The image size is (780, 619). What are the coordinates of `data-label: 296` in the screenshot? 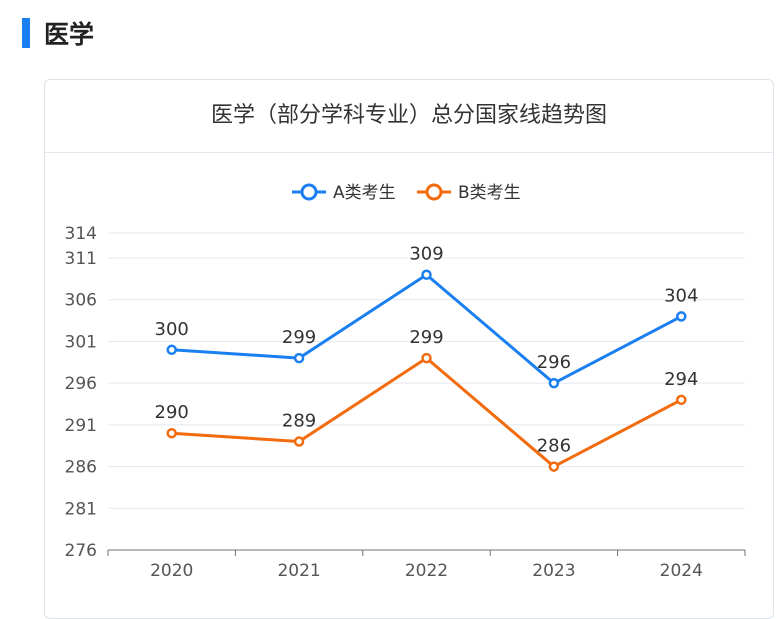 It's located at (554, 362).